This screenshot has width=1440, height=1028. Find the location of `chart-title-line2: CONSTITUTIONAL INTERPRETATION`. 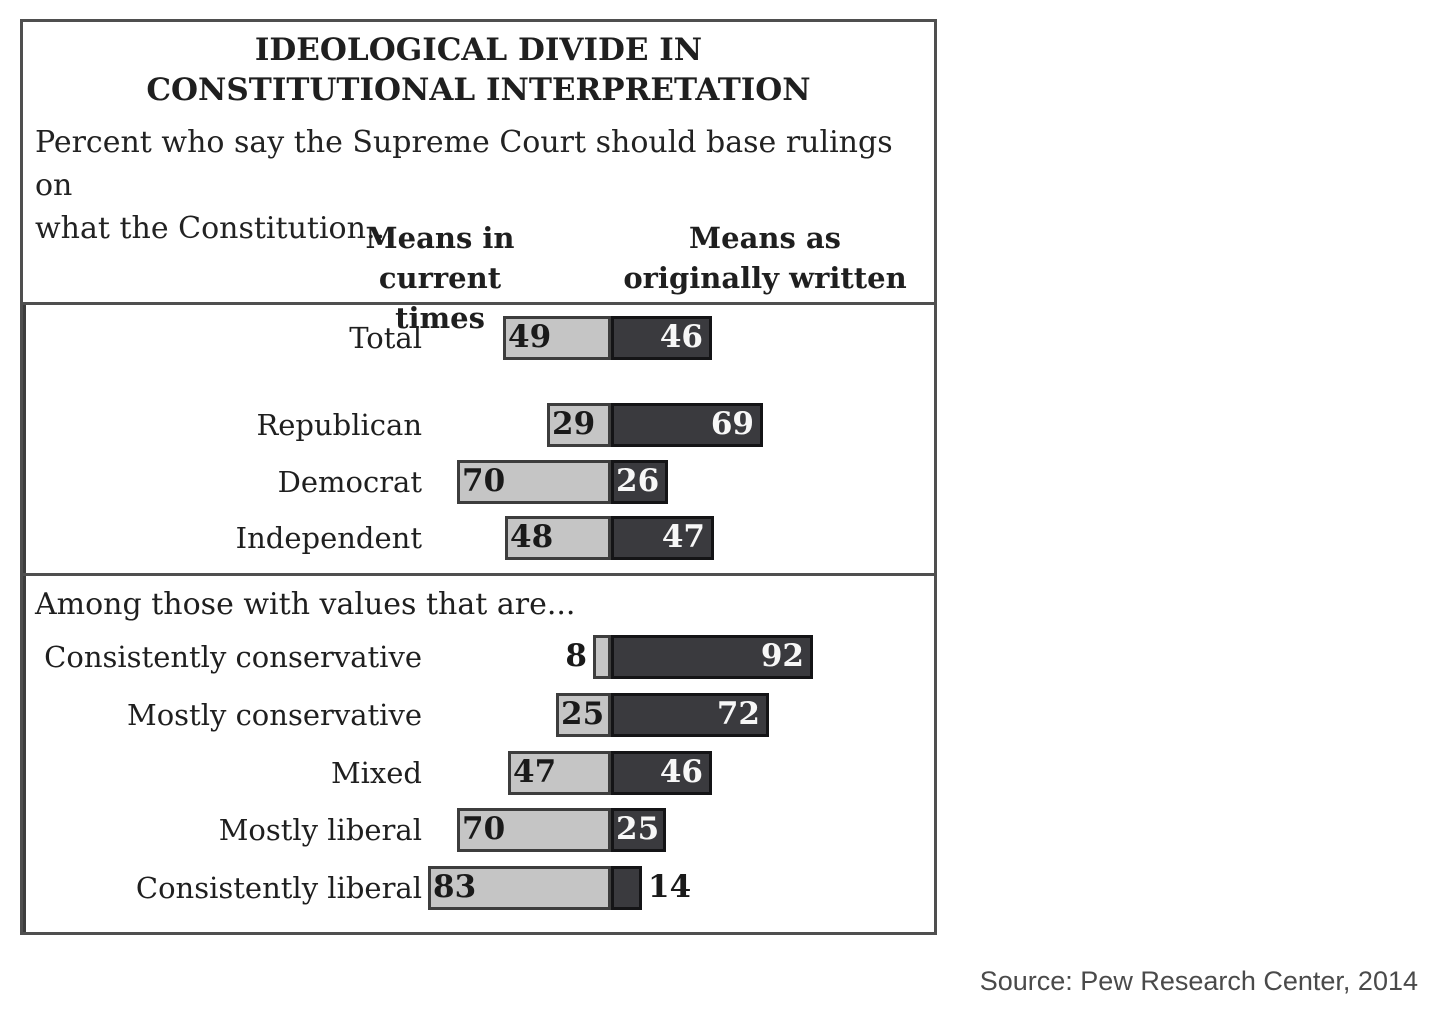

chart-title-line2: CONSTITUTIONAL INTERPRETATION is located at coordinates (478, 90).